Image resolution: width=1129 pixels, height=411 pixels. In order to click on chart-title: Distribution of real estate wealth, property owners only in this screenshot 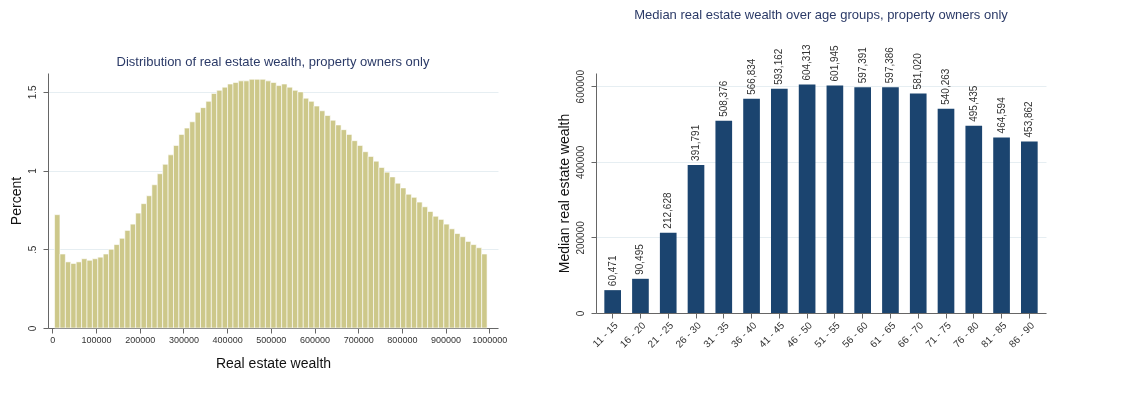, I will do `click(273, 61)`.